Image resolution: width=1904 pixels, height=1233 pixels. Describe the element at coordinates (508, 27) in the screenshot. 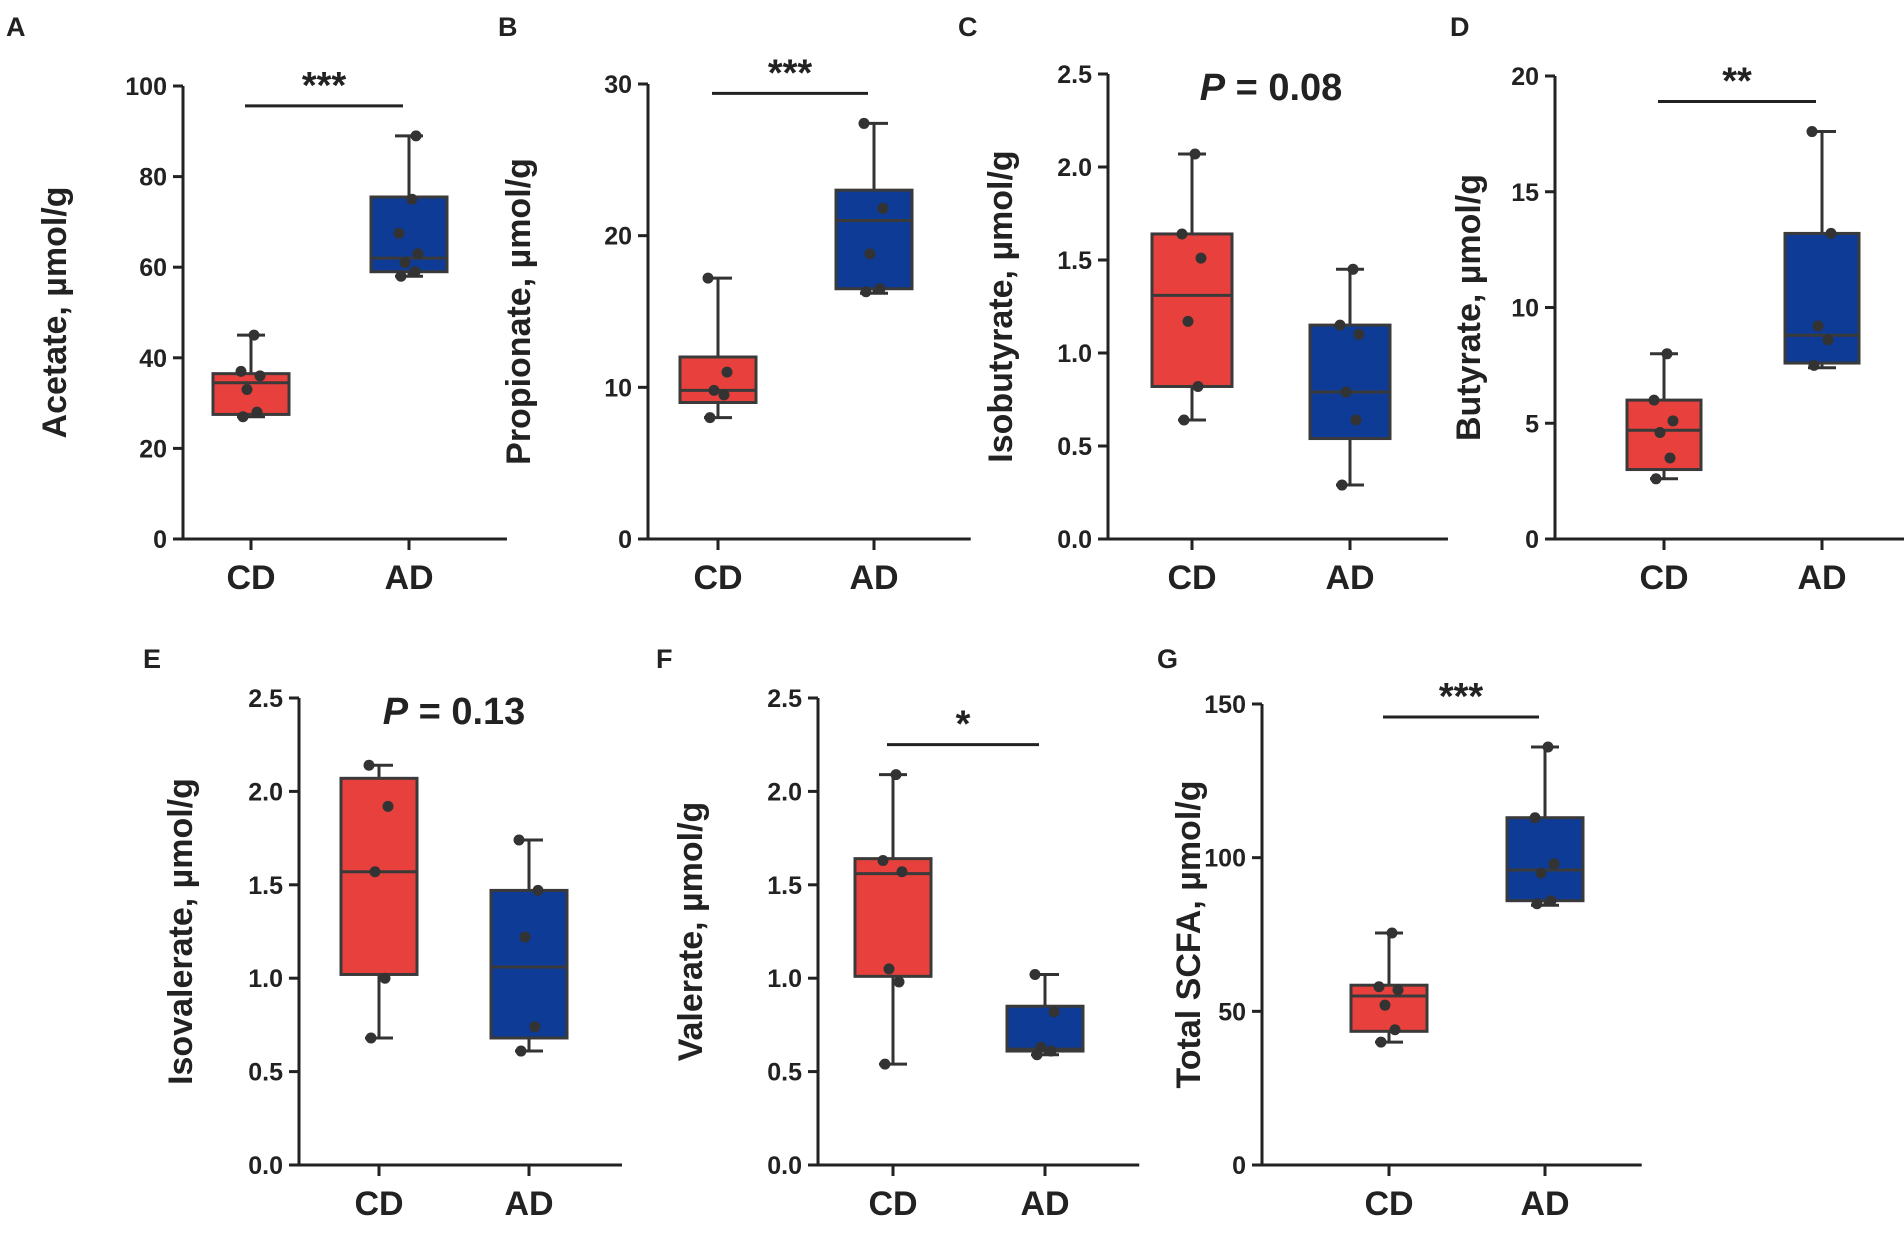

I see `panel-letter: B` at that location.